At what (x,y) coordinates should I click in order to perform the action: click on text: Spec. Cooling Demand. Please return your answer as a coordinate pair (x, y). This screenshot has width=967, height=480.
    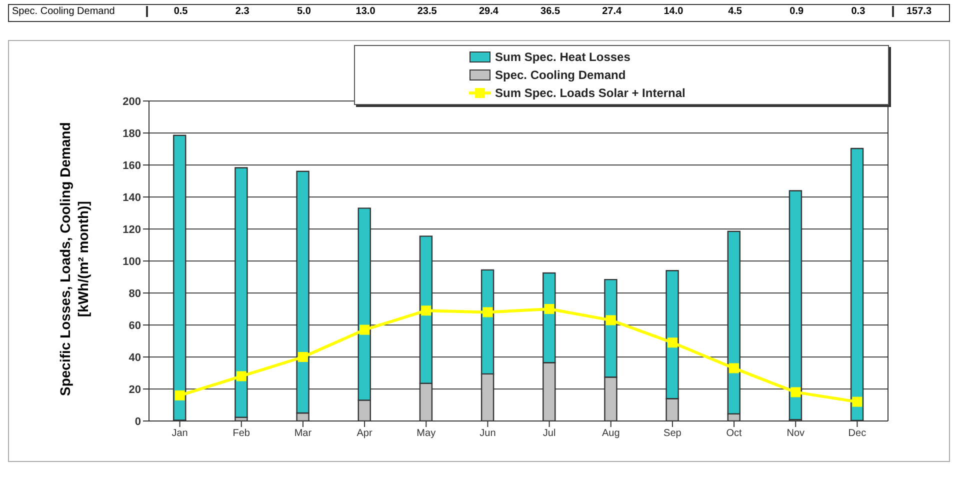
    Looking at the image, I should click on (63, 11).